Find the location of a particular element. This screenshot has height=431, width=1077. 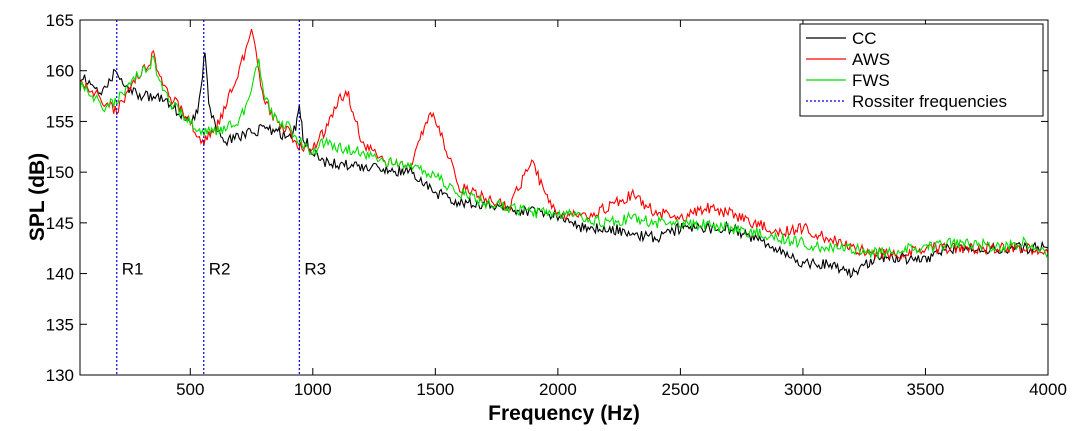

x-axis-title: Frequency (Hz) is located at coordinates (564, 413).